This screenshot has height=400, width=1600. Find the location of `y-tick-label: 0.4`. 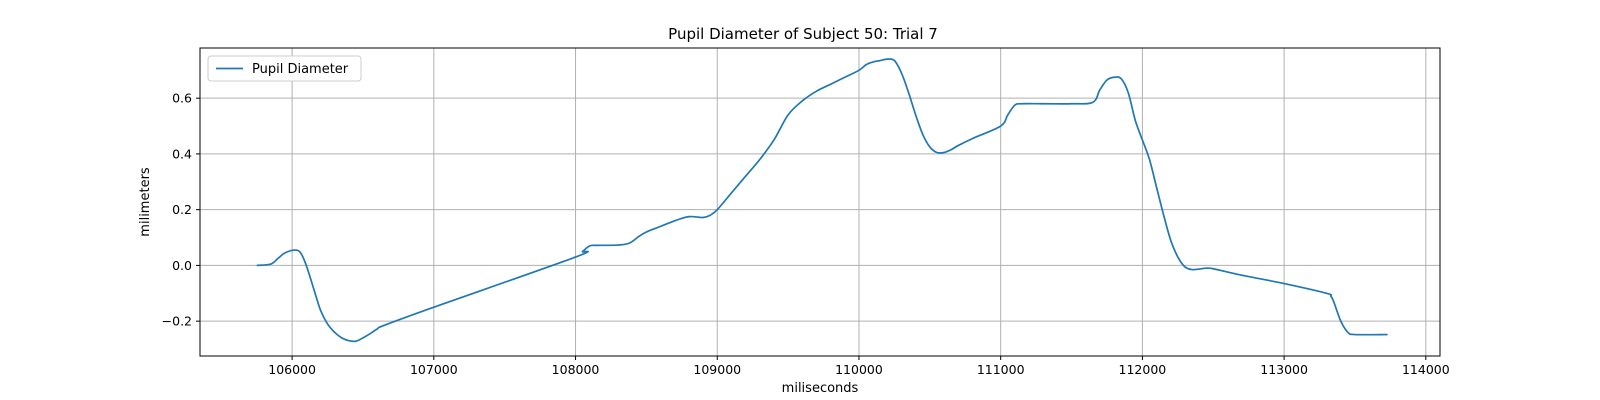

y-tick-label: 0.4 is located at coordinates (182, 153).